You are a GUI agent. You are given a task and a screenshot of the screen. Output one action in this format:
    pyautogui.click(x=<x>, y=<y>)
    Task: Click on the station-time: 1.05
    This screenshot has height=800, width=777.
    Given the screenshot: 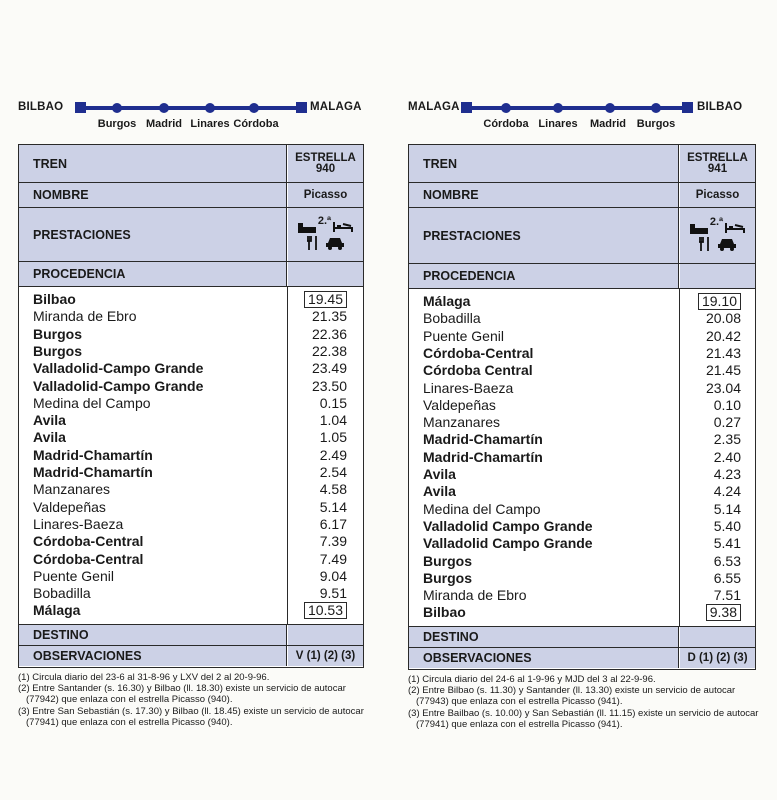 What is the action you would take?
    pyautogui.click(x=333, y=437)
    